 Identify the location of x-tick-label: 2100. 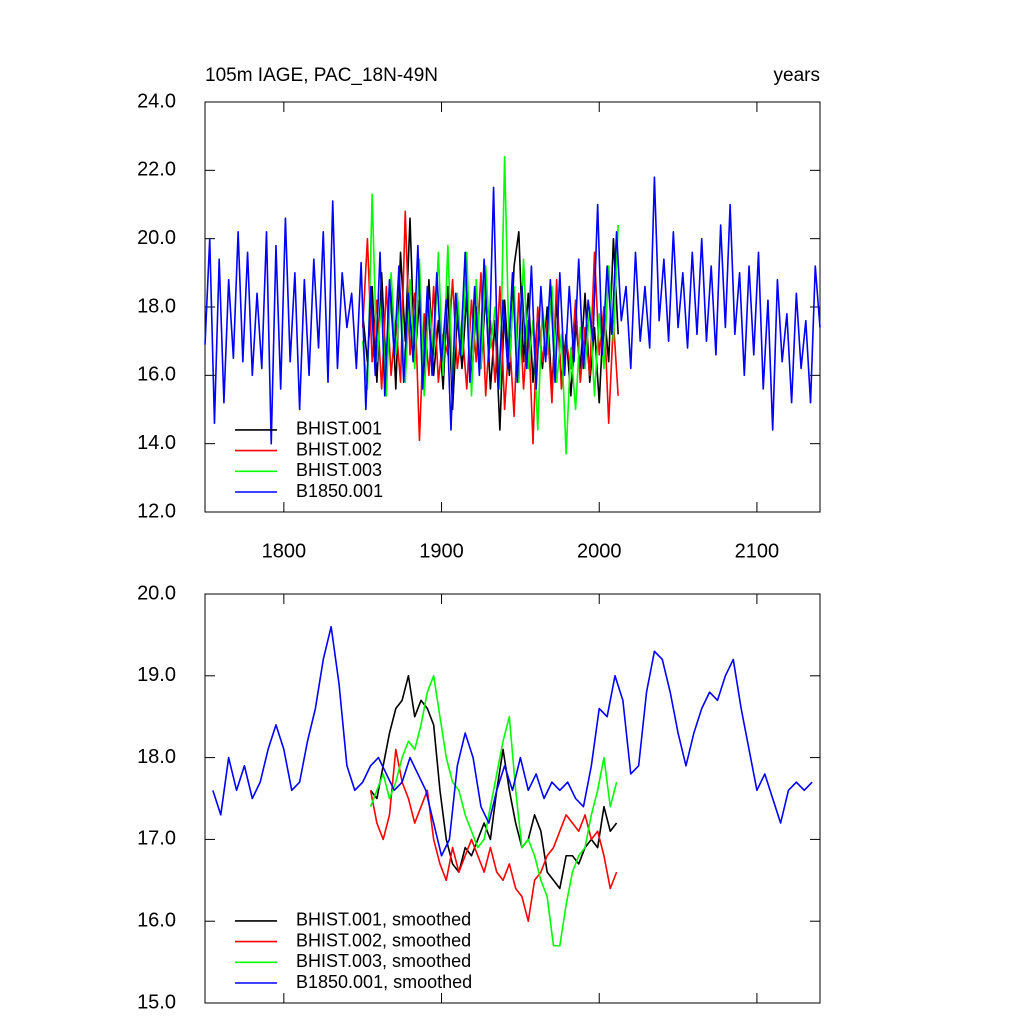
(757, 551).